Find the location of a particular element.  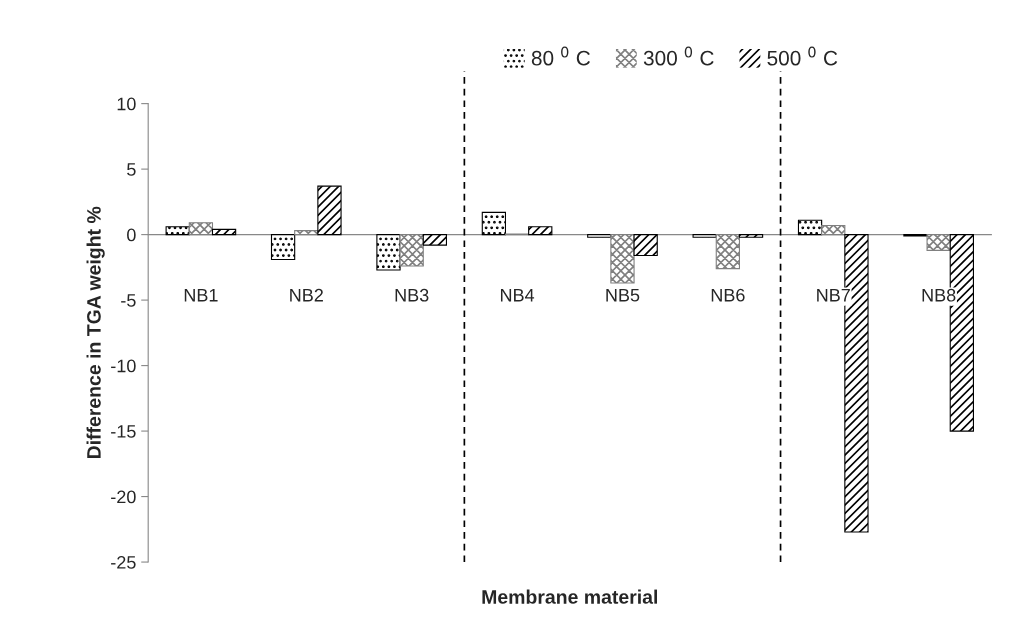

legend-label: 500 $^{0}$ C is located at coordinates (802, 56).